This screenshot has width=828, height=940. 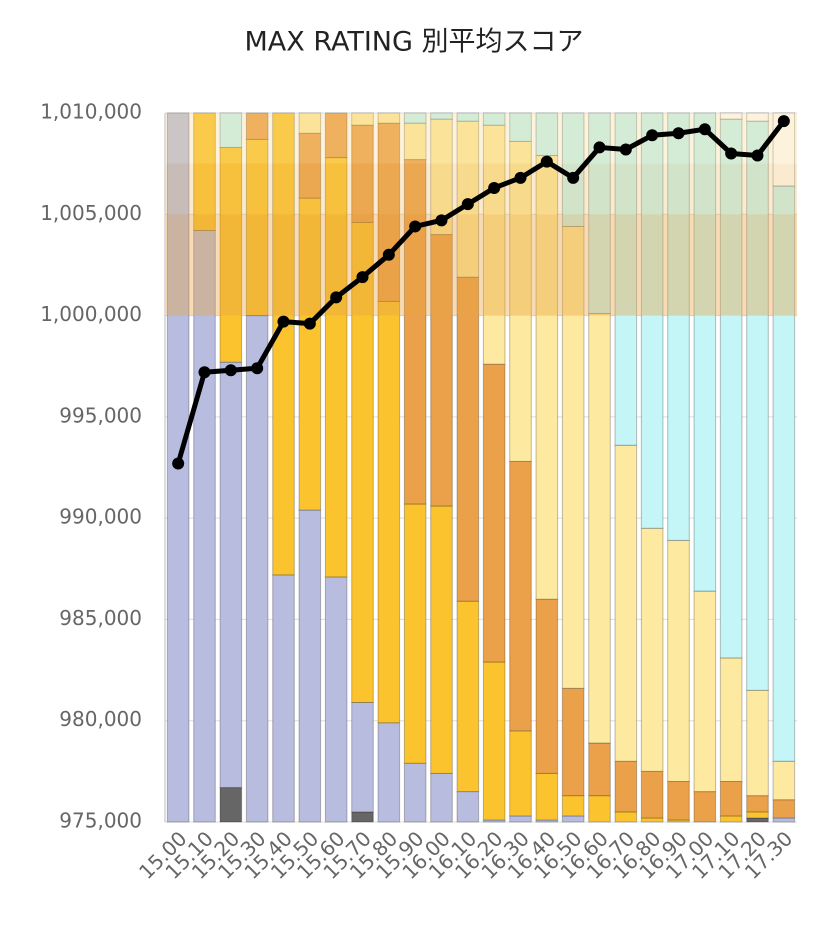 I want to click on y-tick-label: 985,000, so click(x=100, y=618).